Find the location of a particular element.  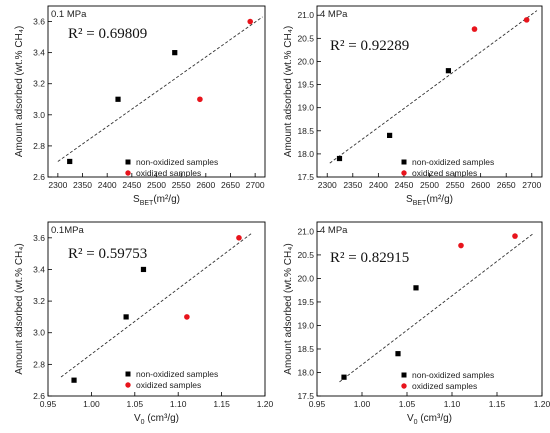

y-tick-label: 21.0 is located at coordinates (305, 231).